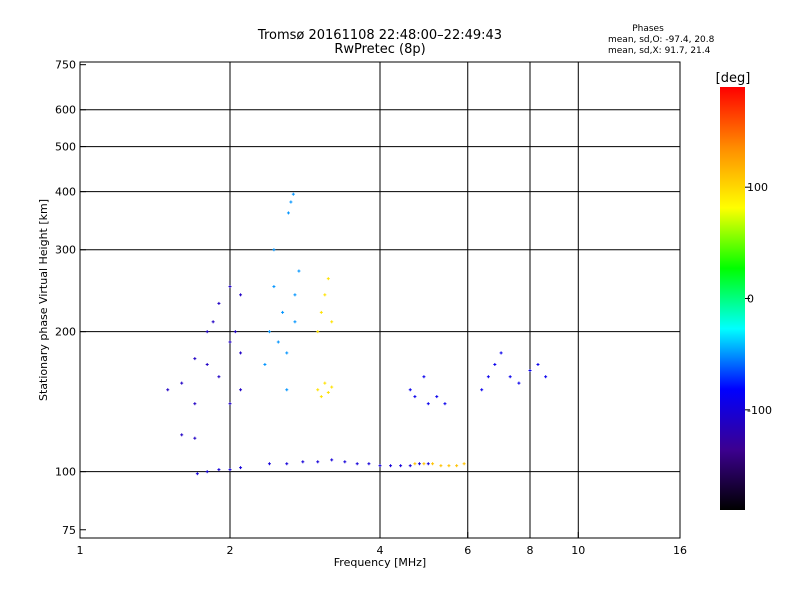  Describe the element at coordinates (80, 550) in the screenshot. I see `x-tick-label: 1` at that location.